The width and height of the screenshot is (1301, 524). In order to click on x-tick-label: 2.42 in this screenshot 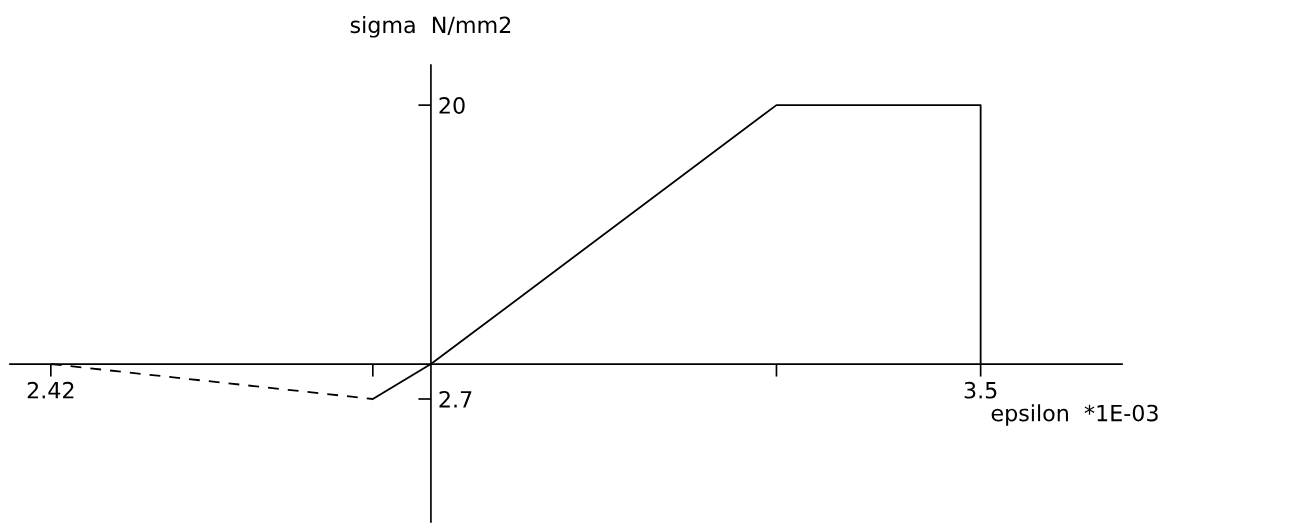, I will do `click(50, 390)`.